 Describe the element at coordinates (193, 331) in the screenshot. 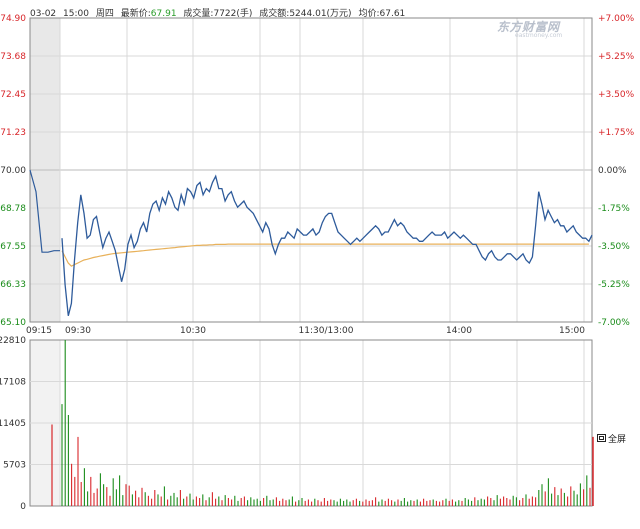

I see `time-axis-tick: 10:30` at that location.